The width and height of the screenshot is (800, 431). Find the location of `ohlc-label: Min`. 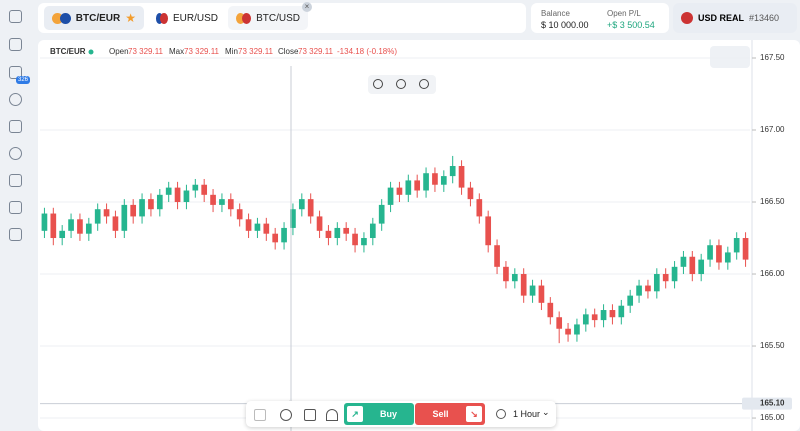

ohlc-label: Min is located at coordinates (231, 51).